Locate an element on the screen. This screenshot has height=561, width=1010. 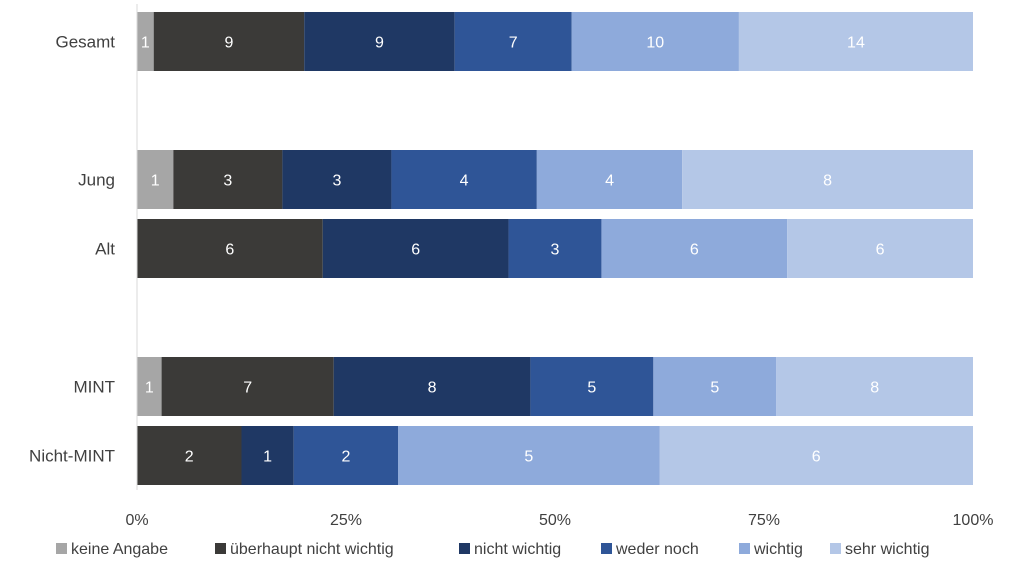
legend-label: nicht wichtig is located at coordinates (517, 549).